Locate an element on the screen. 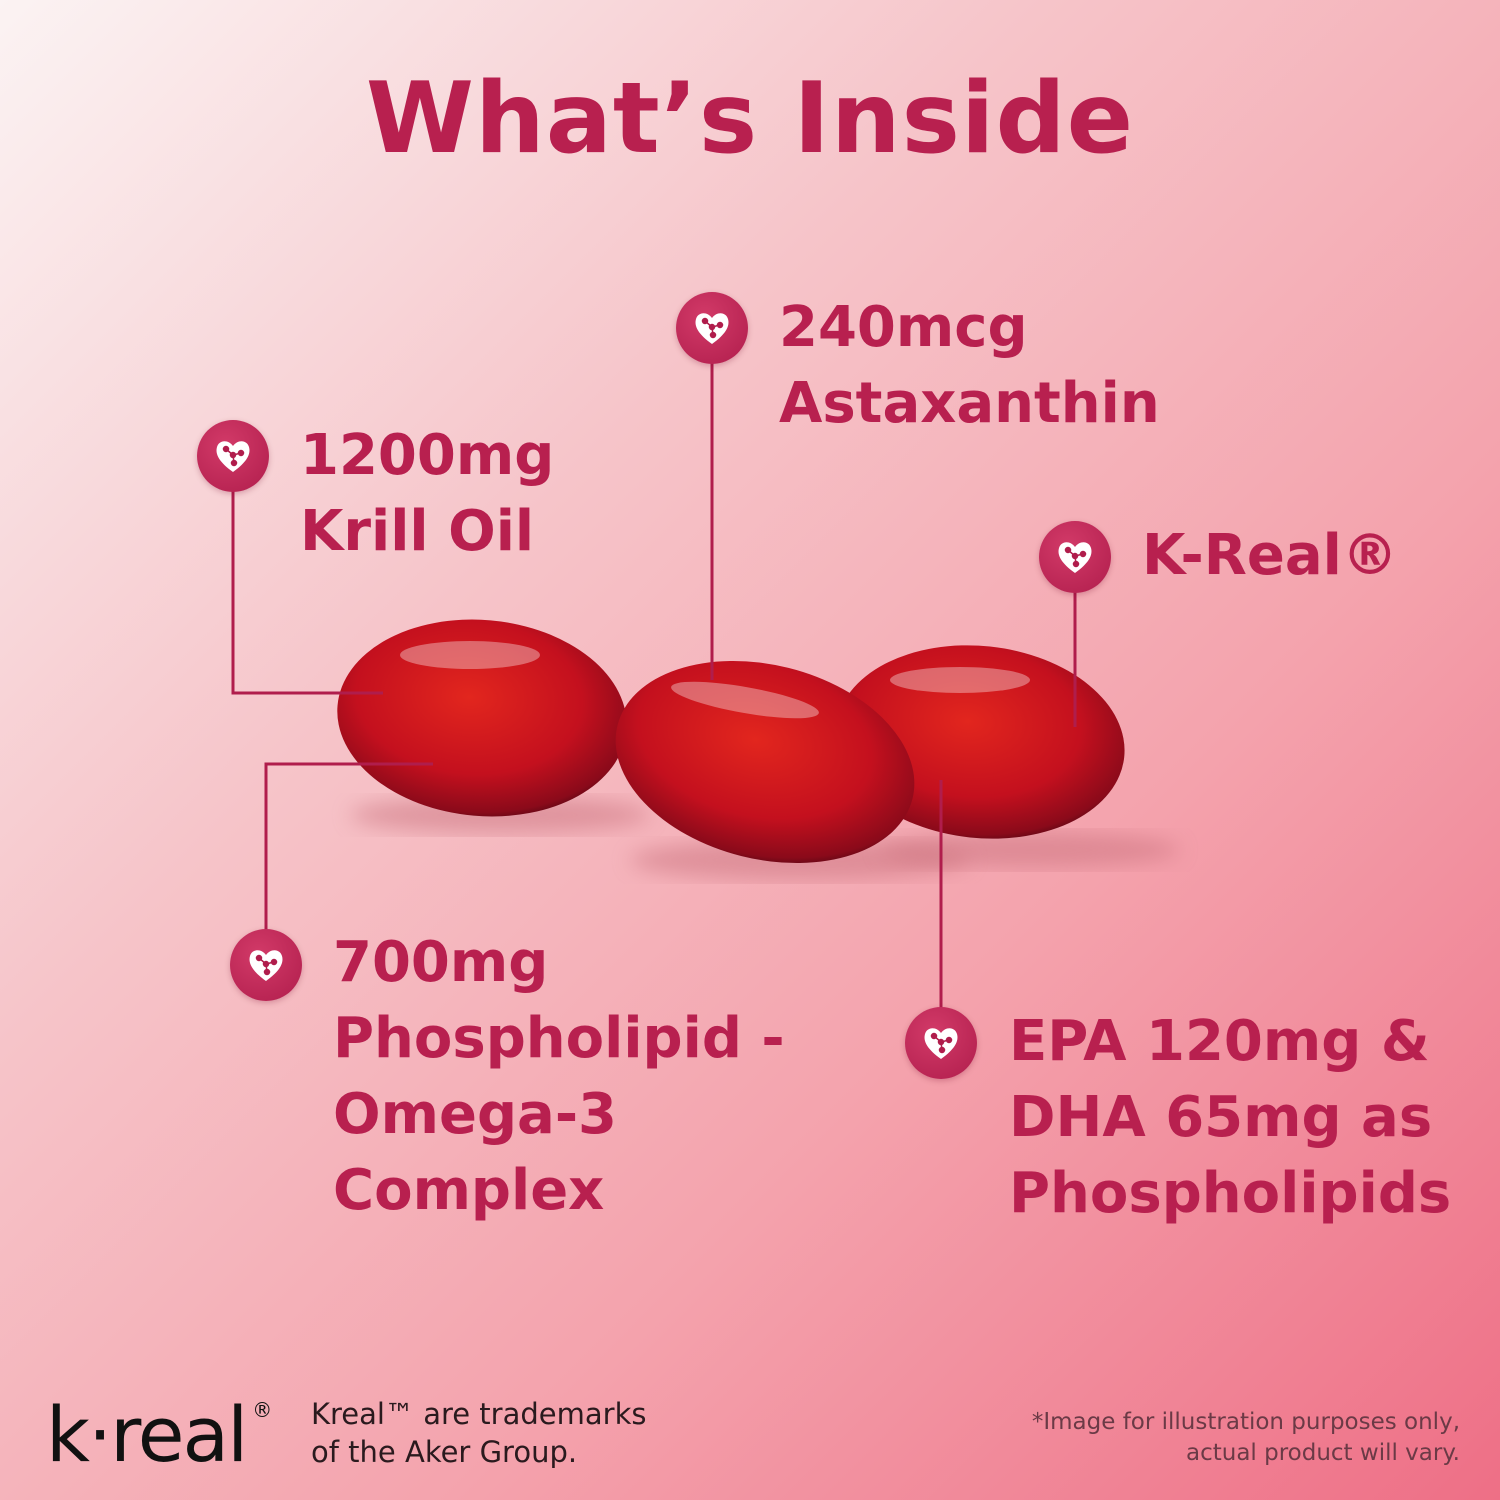 The width and height of the screenshot is (1500, 1500). trademark-note: Kreal™ are trademarks of the Aker Group. is located at coordinates (478, 1433).